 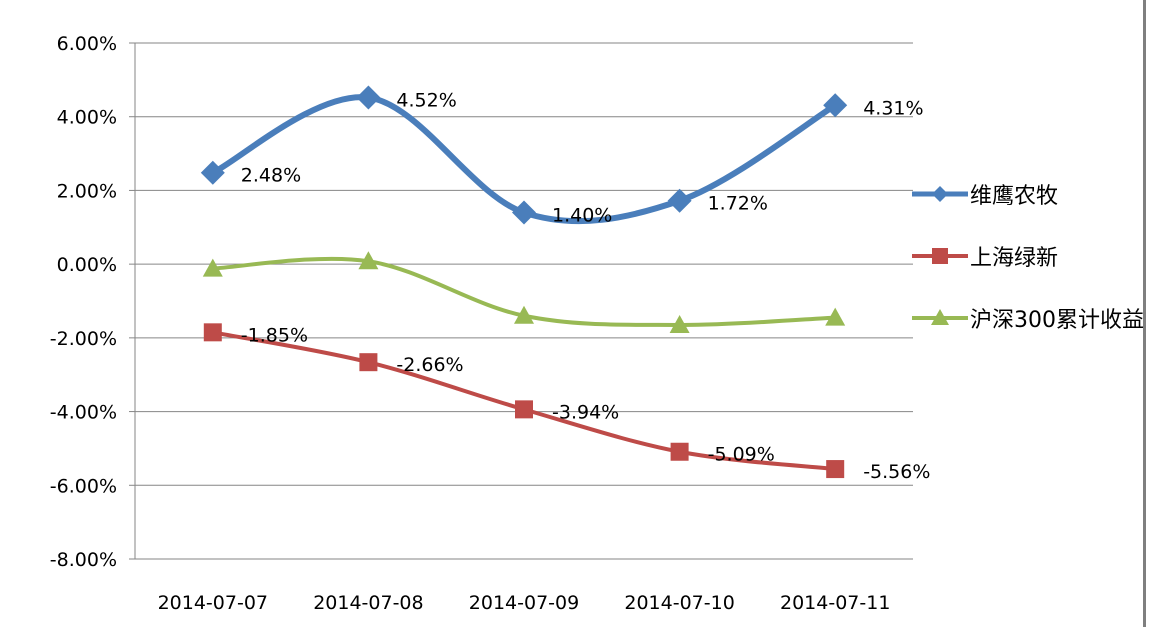 What do you see at coordinates (83, 486) in the screenshot?
I see `y-tick-label: -6.00%` at bounding box center [83, 486].